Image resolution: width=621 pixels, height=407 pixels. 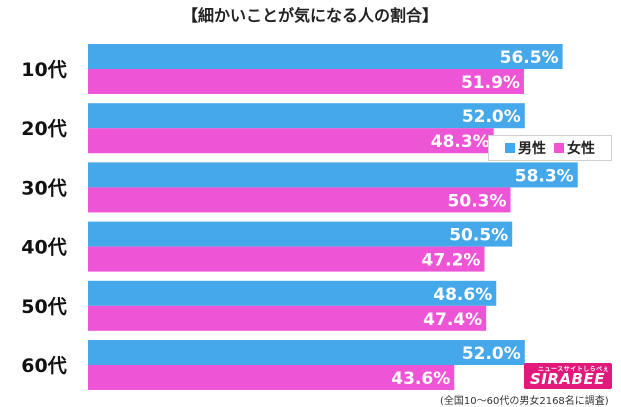 I want to click on legend-item-female: 女性, so click(x=574, y=148).